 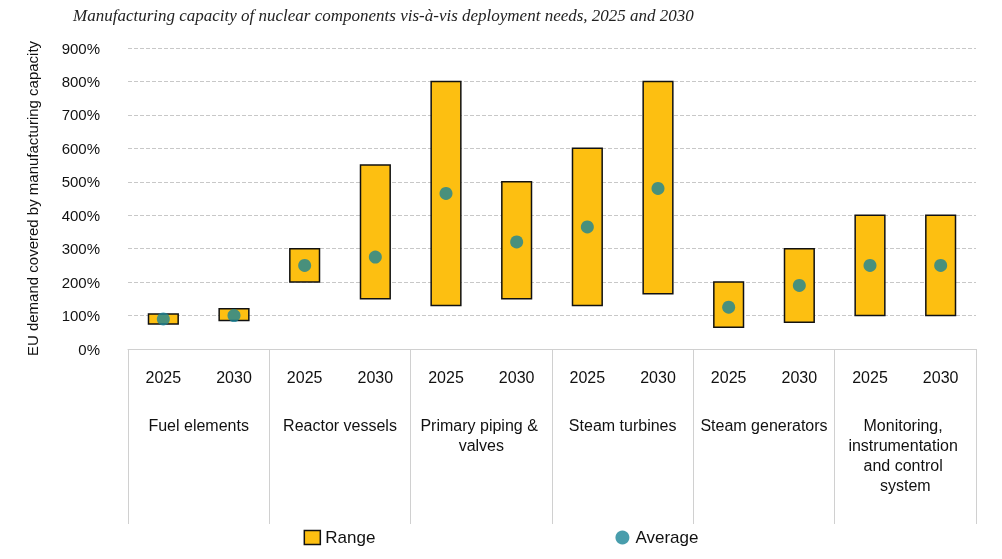 What do you see at coordinates (32, 198) in the screenshot?
I see `y-axis-title: EU demand covered by manufacturing capacity` at bounding box center [32, 198].